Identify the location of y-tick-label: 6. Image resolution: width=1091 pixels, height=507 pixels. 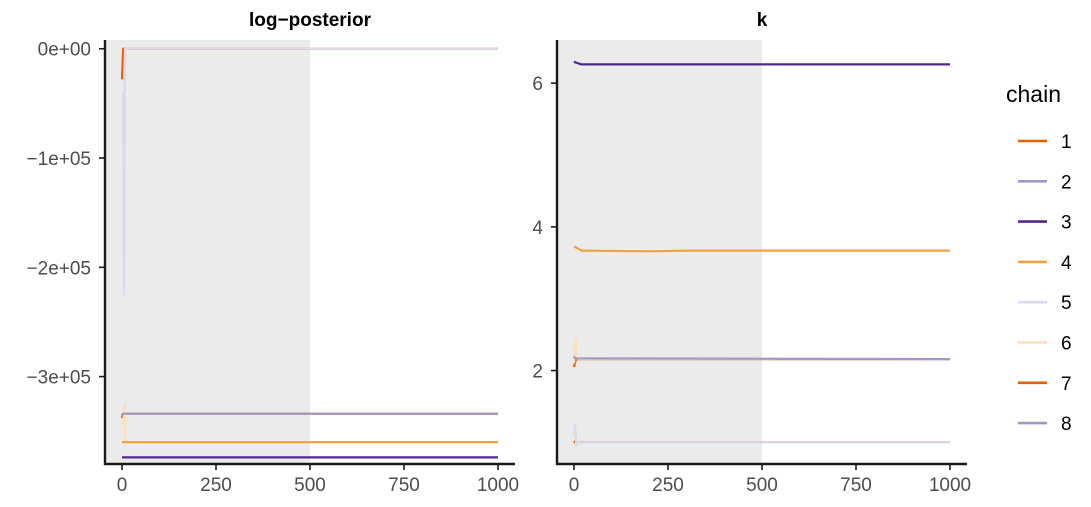
(537, 84).